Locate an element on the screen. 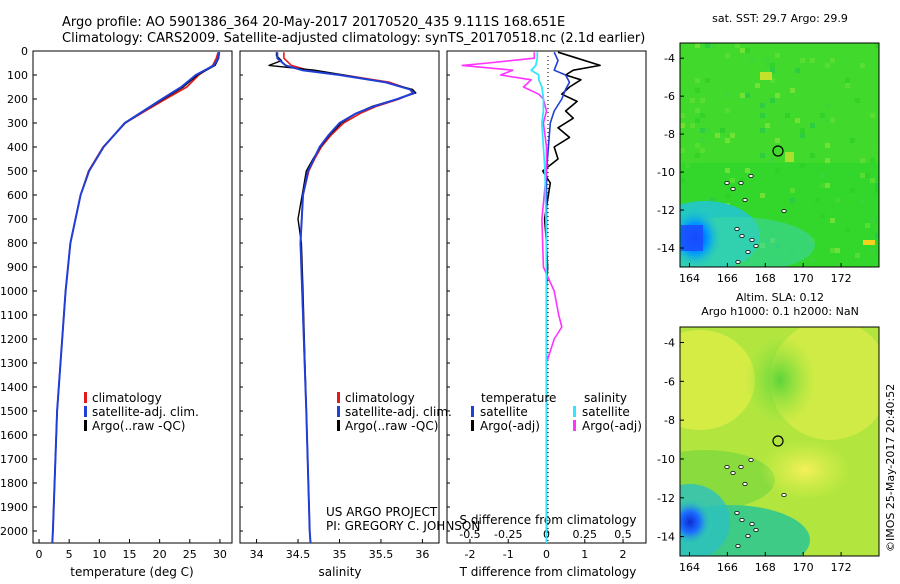 The width and height of the screenshot is (900, 584). sla-map-frame is located at coordinates (779, 441).